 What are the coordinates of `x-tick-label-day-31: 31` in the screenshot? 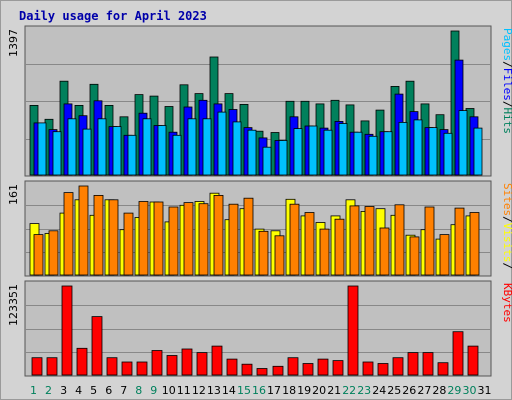 It's located at (485, 390).